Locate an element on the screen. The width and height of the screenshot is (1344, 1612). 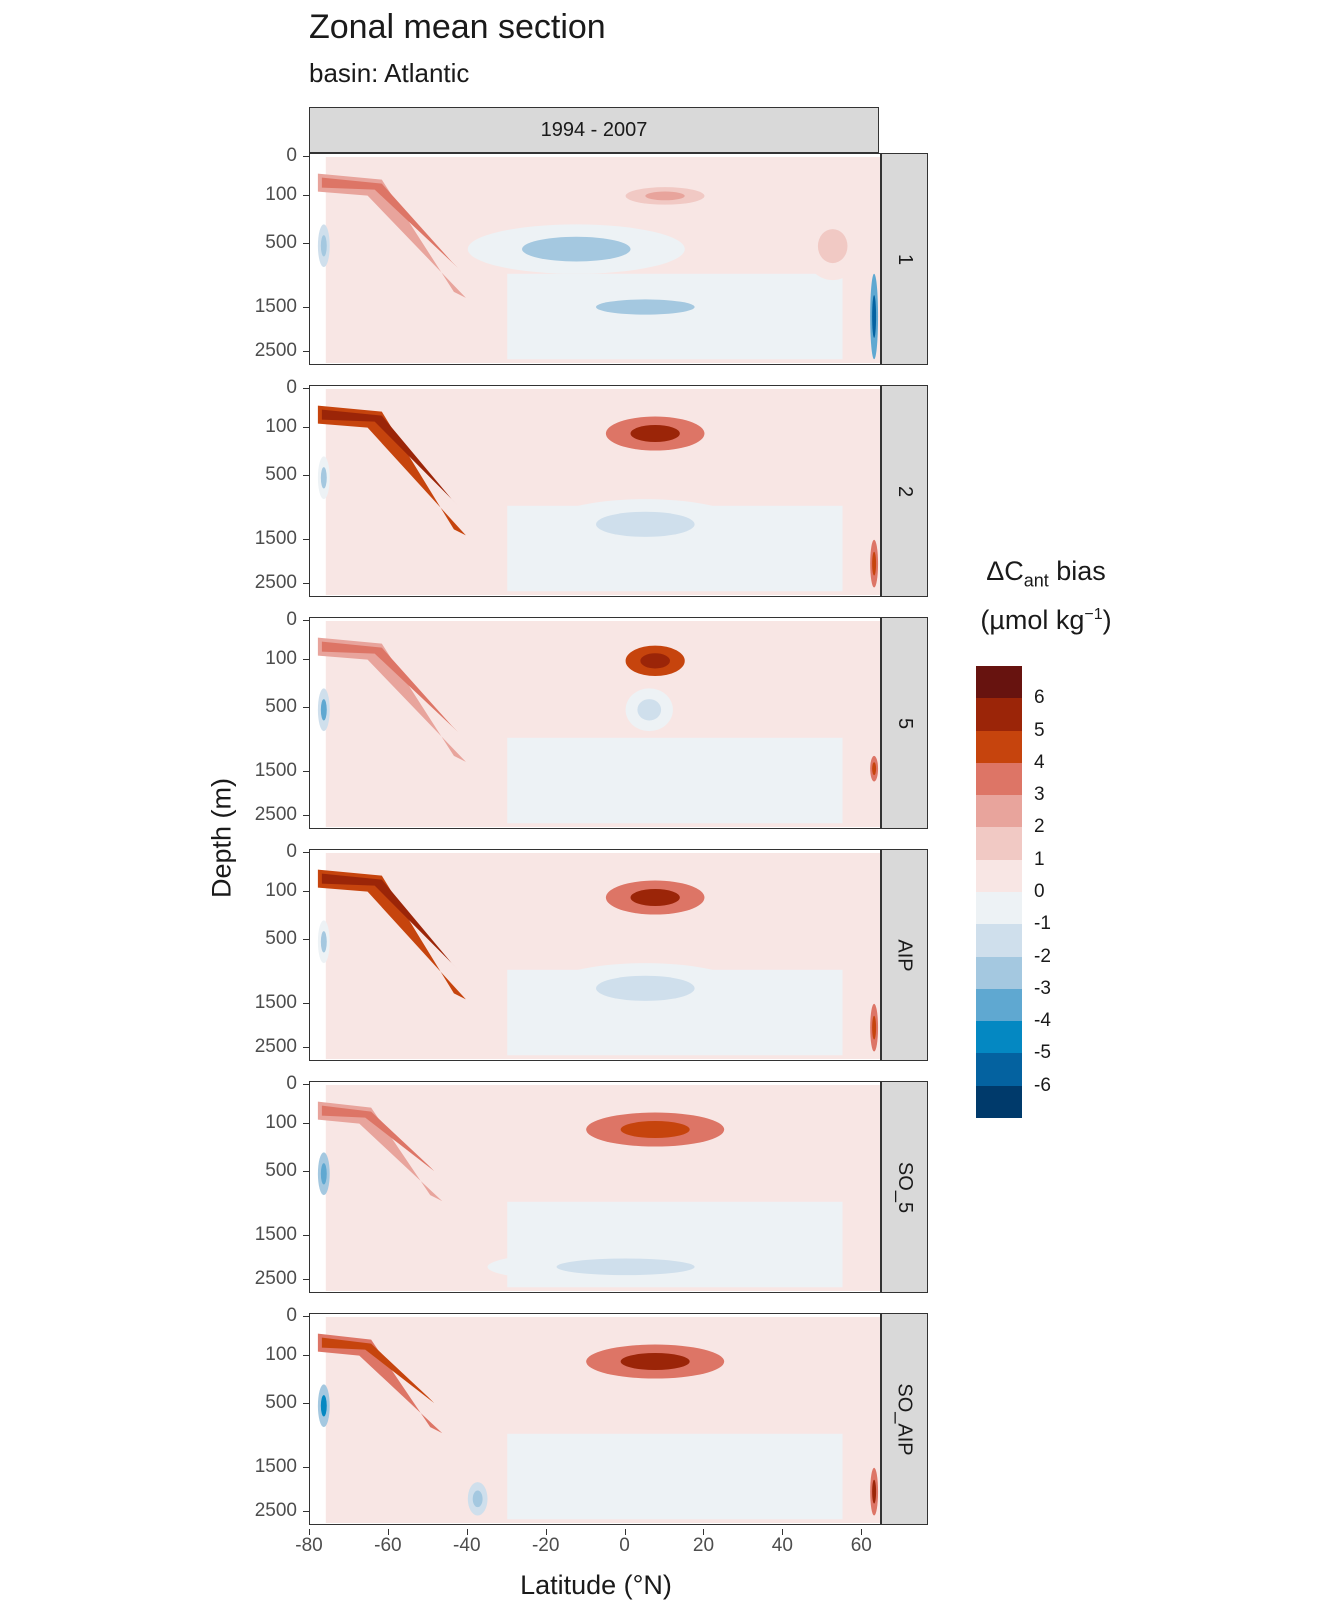
legend-title-sub: ant is located at coordinates (1036, 580).